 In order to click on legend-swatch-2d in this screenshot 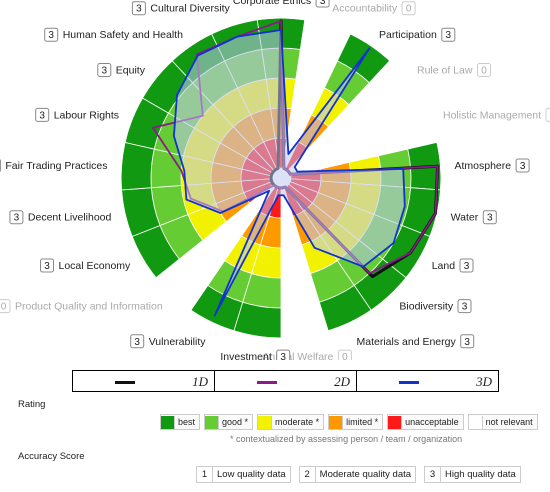, I will do `click(267, 382)`.